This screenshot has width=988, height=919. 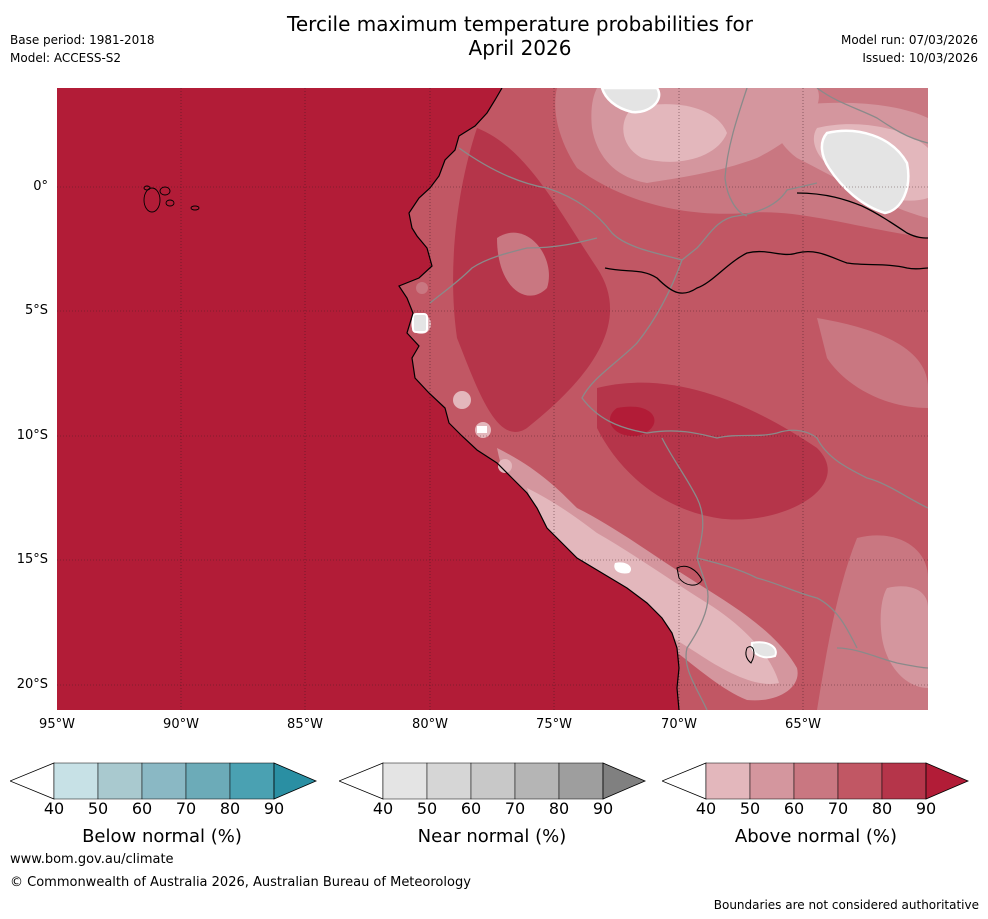 I want to click on colorbar-below, so click(x=164, y=781).